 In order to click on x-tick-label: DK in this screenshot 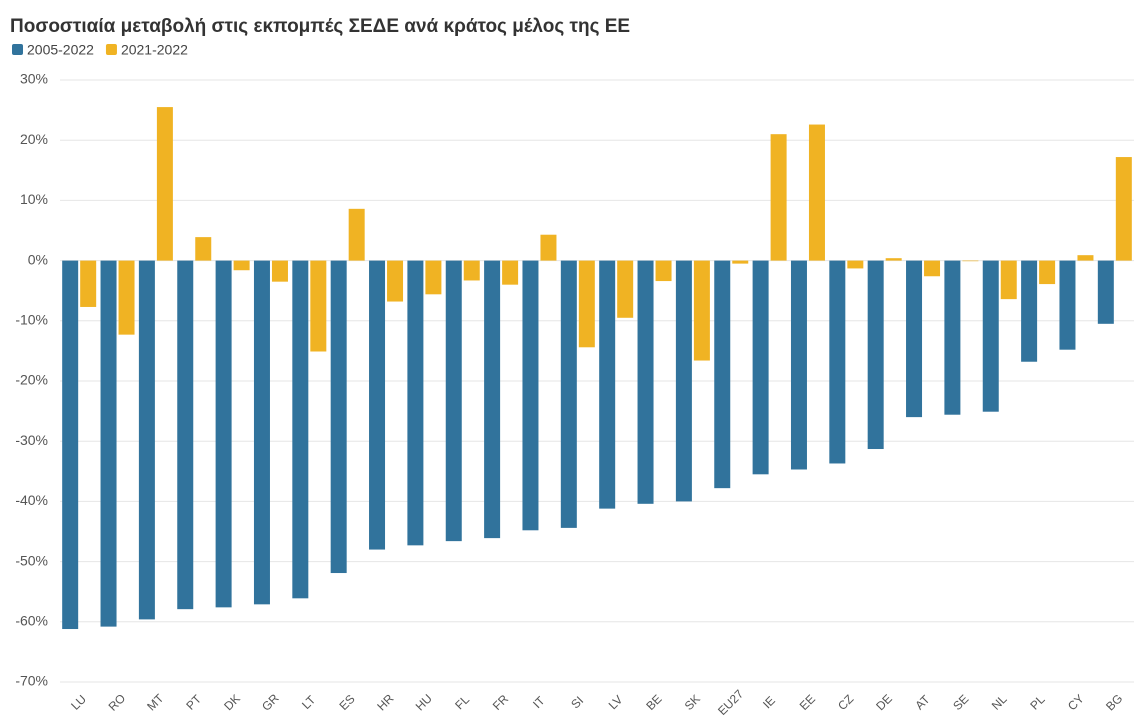, I will do `click(232, 703)`.